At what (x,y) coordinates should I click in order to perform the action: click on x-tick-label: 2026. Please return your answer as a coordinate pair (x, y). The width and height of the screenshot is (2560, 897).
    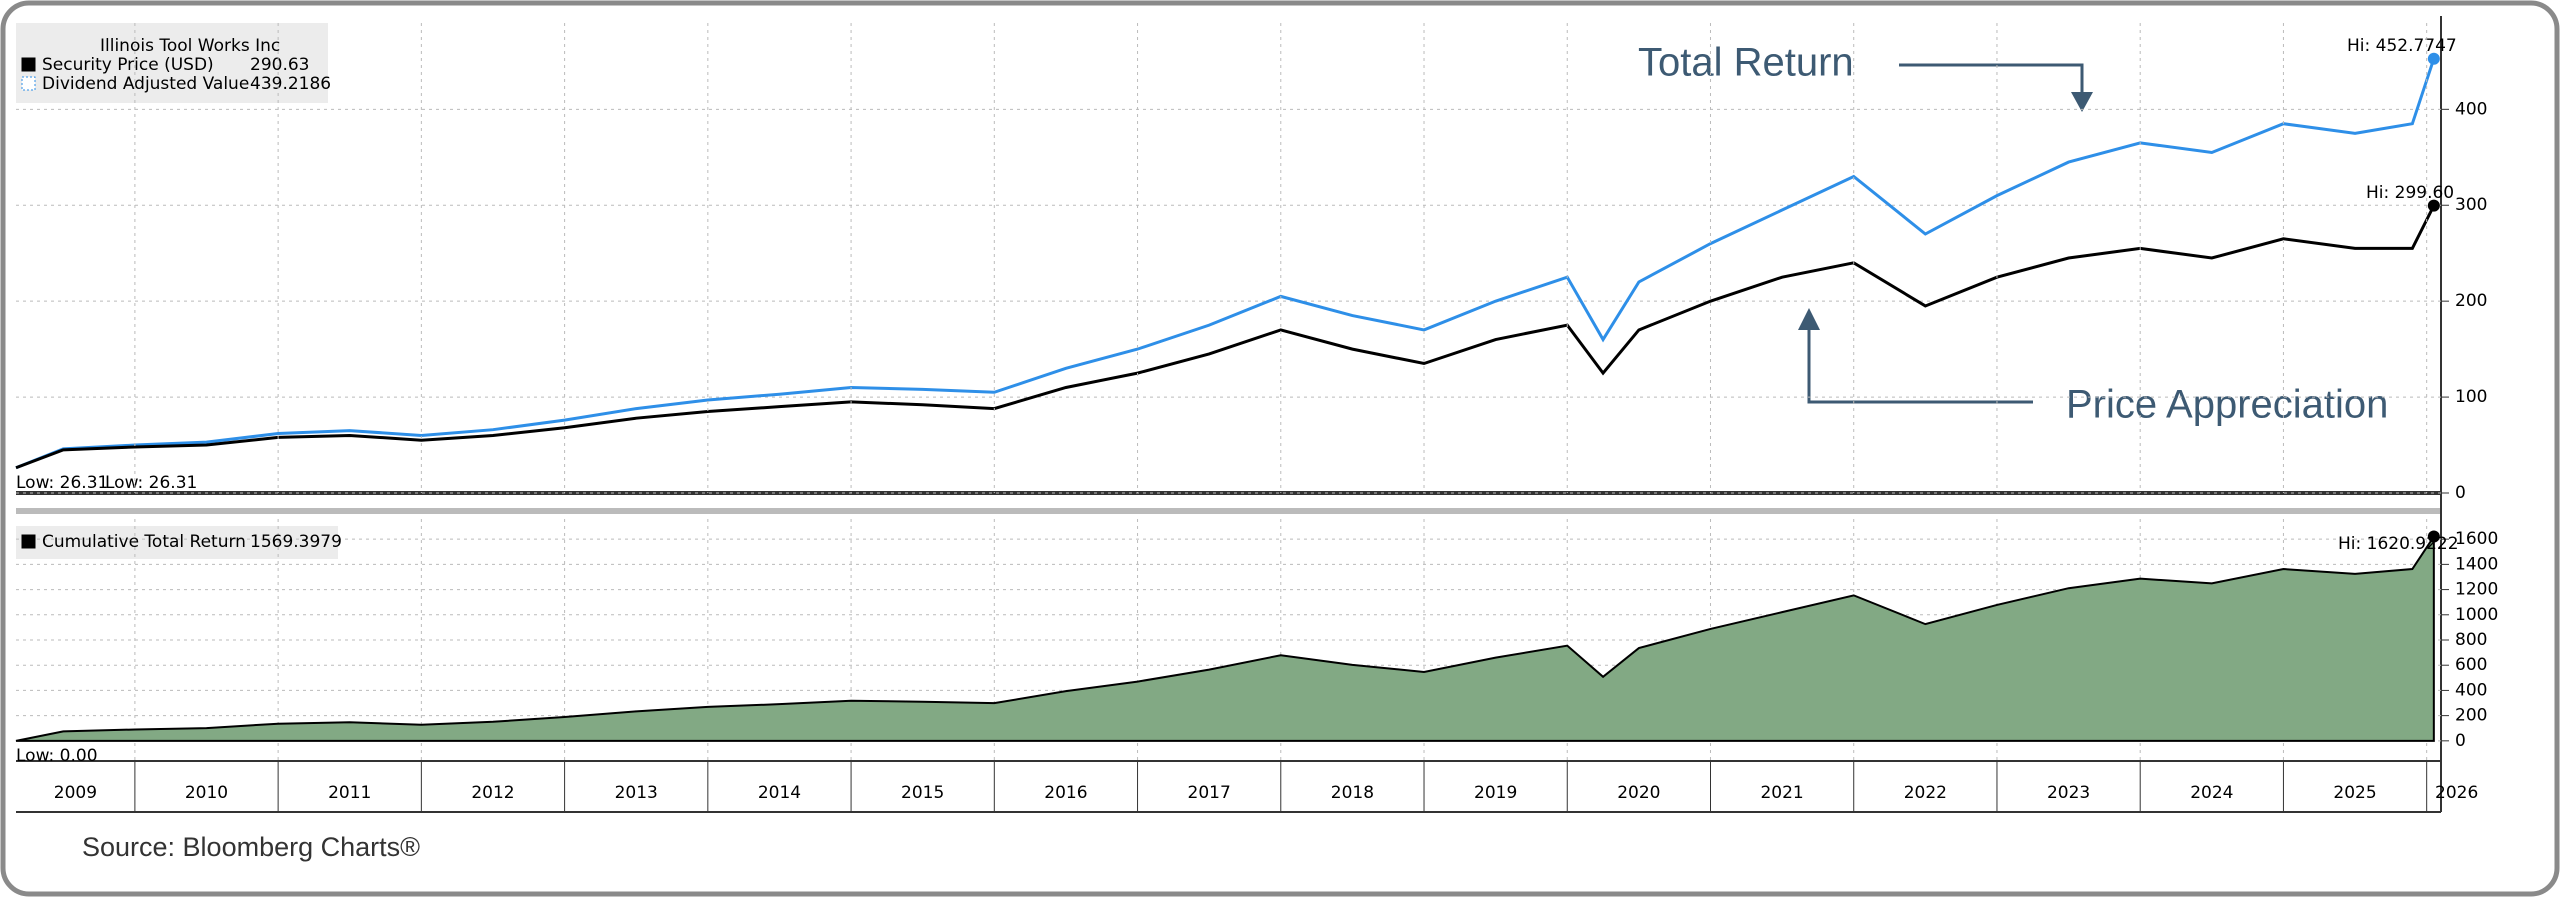
    Looking at the image, I should click on (2456, 793).